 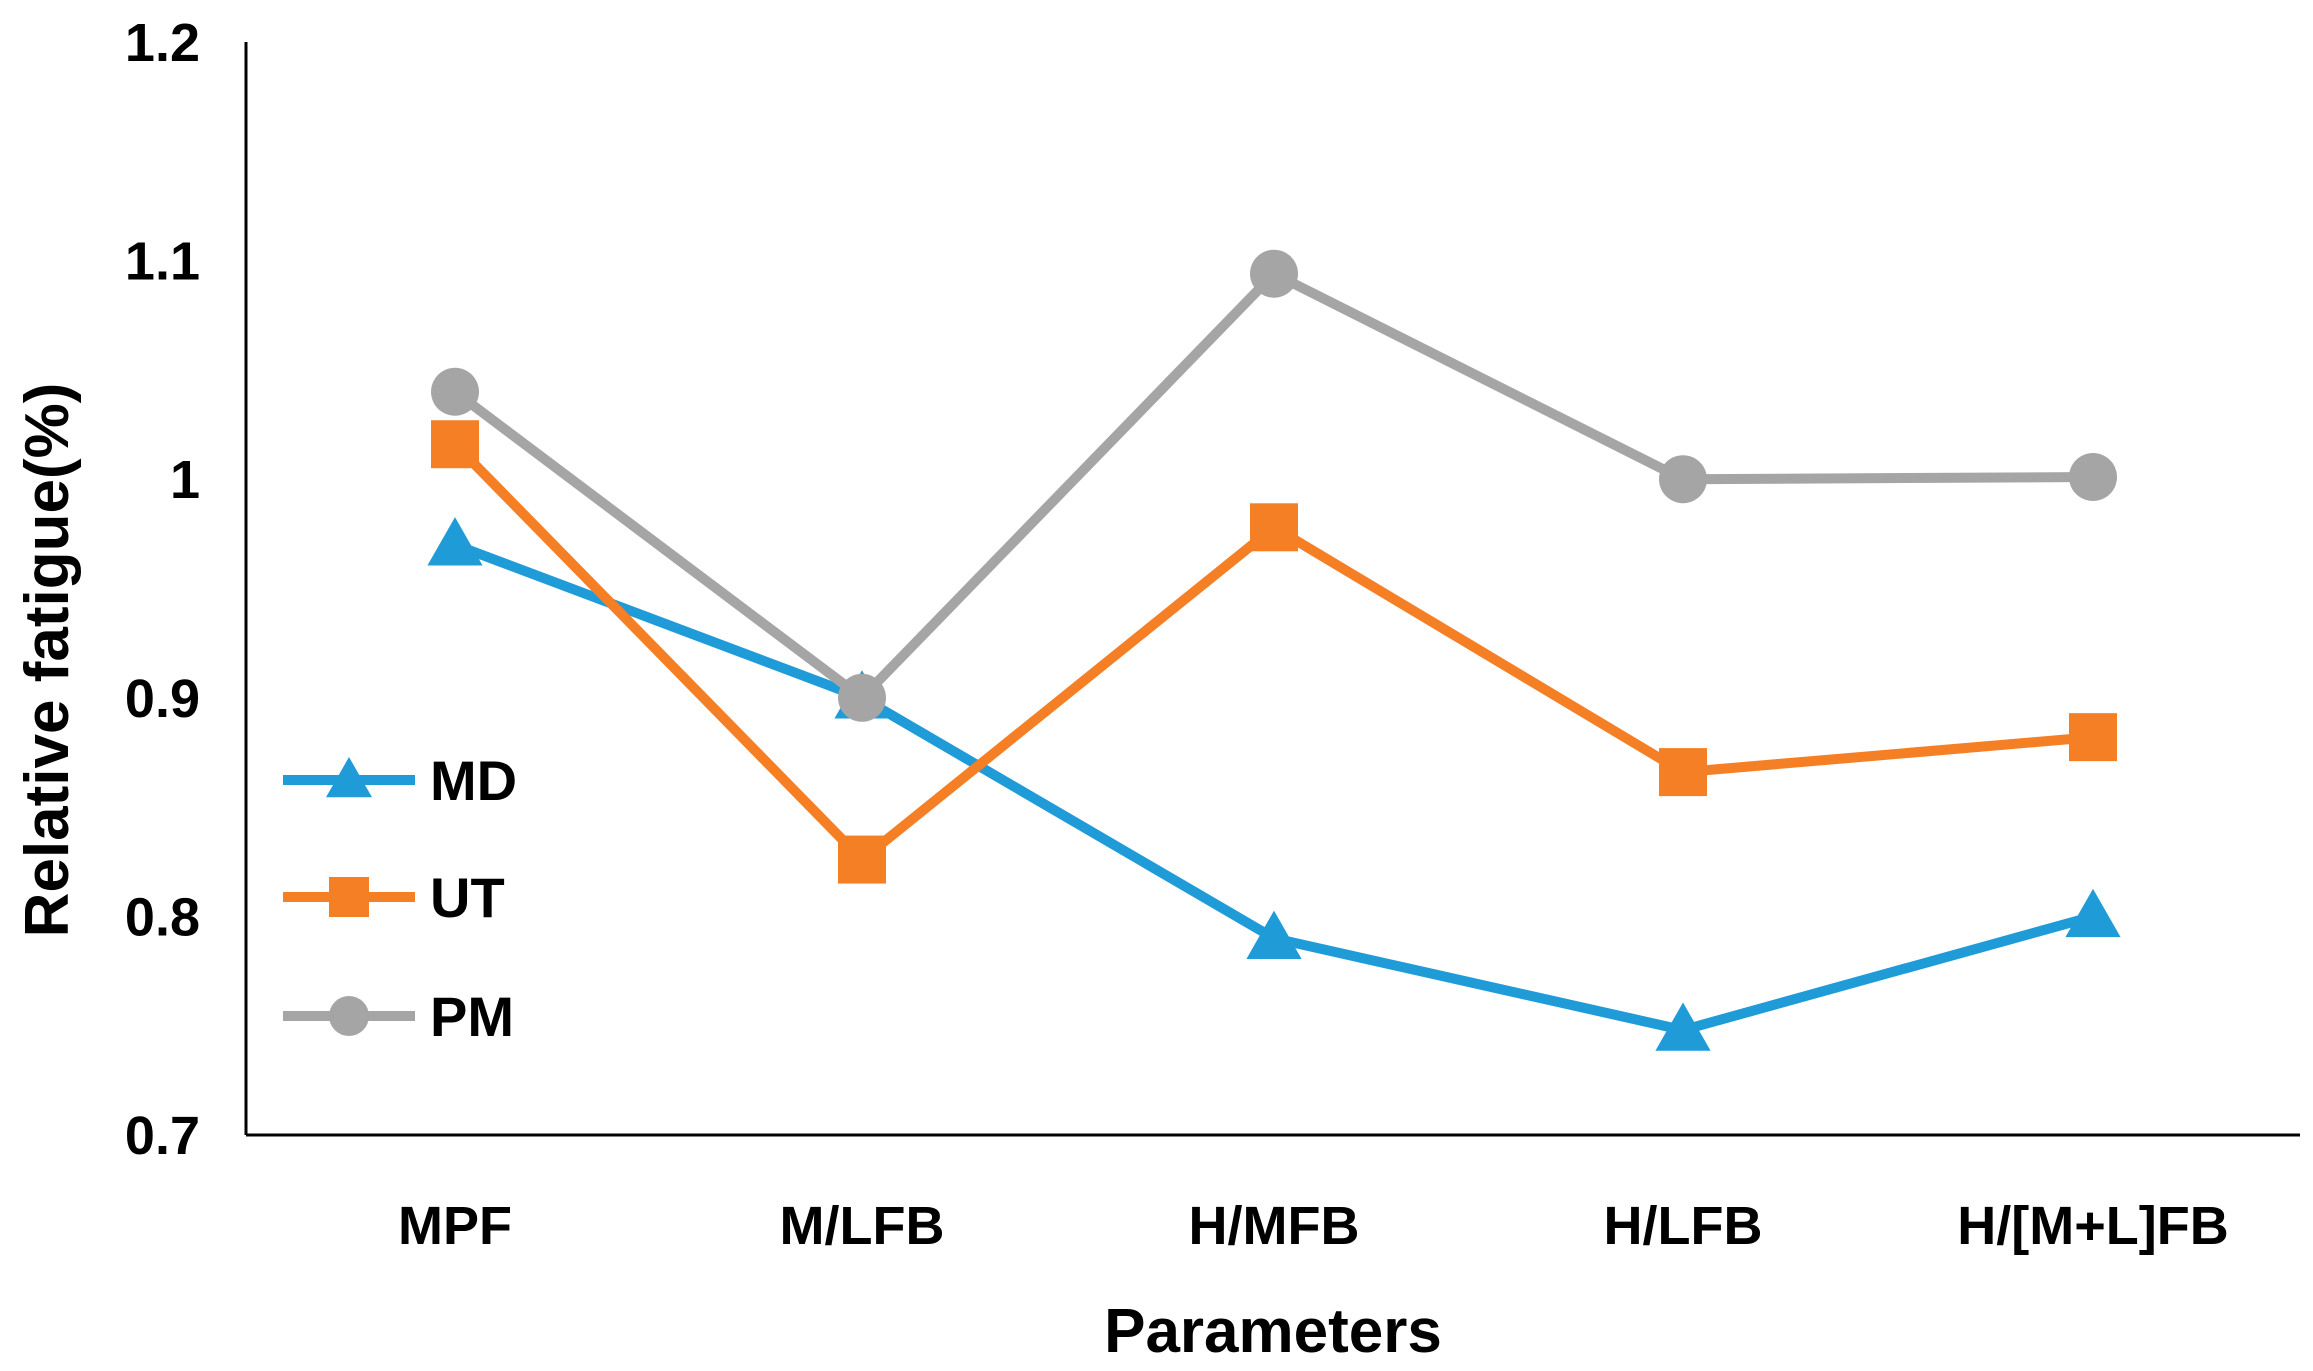 What do you see at coordinates (455, 1226) in the screenshot?
I see `x-tick-label: MPF` at bounding box center [455, 1226].